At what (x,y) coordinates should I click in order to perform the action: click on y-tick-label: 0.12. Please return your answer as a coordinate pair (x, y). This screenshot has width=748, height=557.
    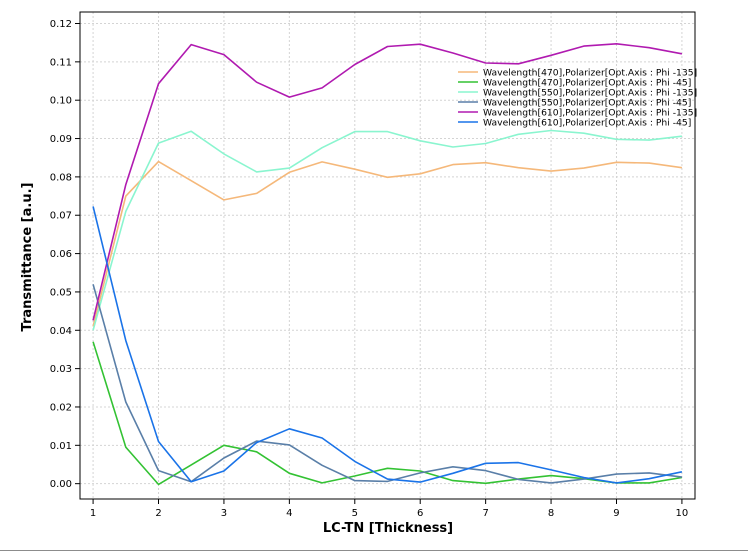
    Looking at the image, I should click on (61, 24).